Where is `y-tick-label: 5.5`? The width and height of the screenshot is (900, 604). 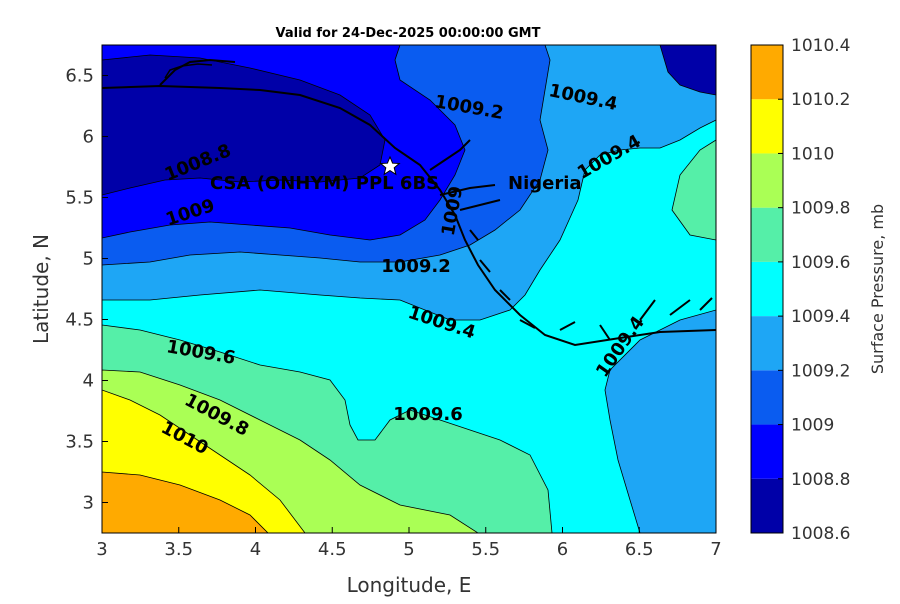
y-tick-label: 5.5 is located at coordinates (79, 198).